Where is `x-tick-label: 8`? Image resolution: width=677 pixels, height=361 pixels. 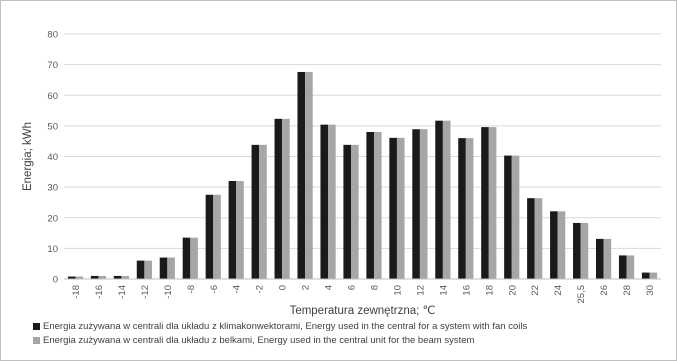
x-tick-label: 8 is located at coordinates (374, 287).